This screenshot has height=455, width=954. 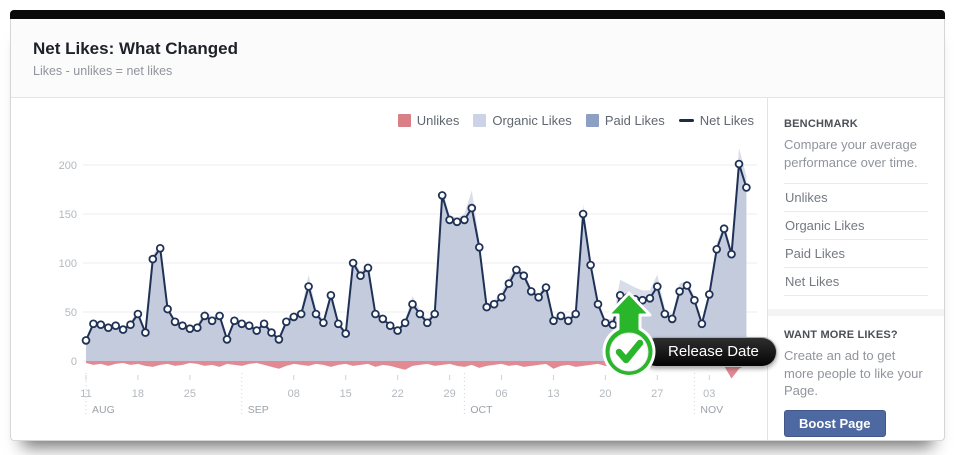 What do you see at coordinates (856, 198) in the screenshot?
I see `benchmark-item-unlikes: Unlikes` at bounding box center [856, 198].